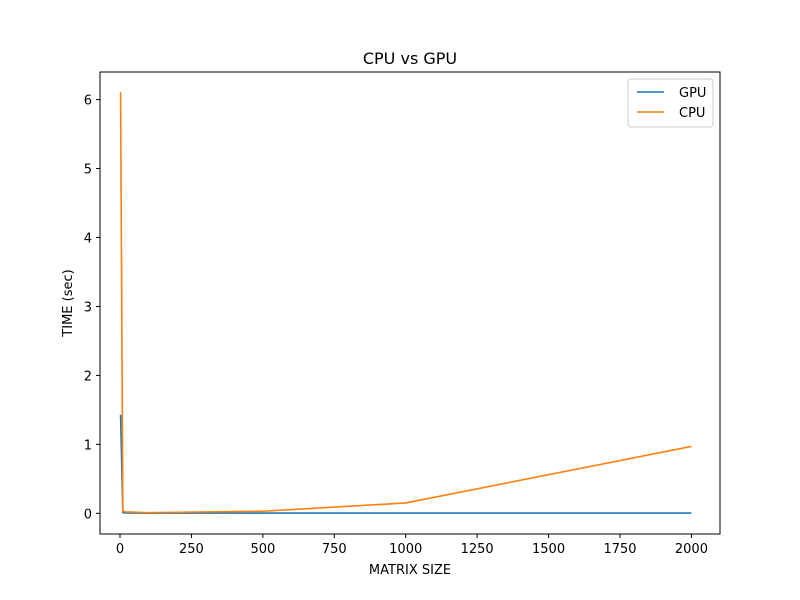  I want to click on legend: GPU CPU, so click(670, 103).